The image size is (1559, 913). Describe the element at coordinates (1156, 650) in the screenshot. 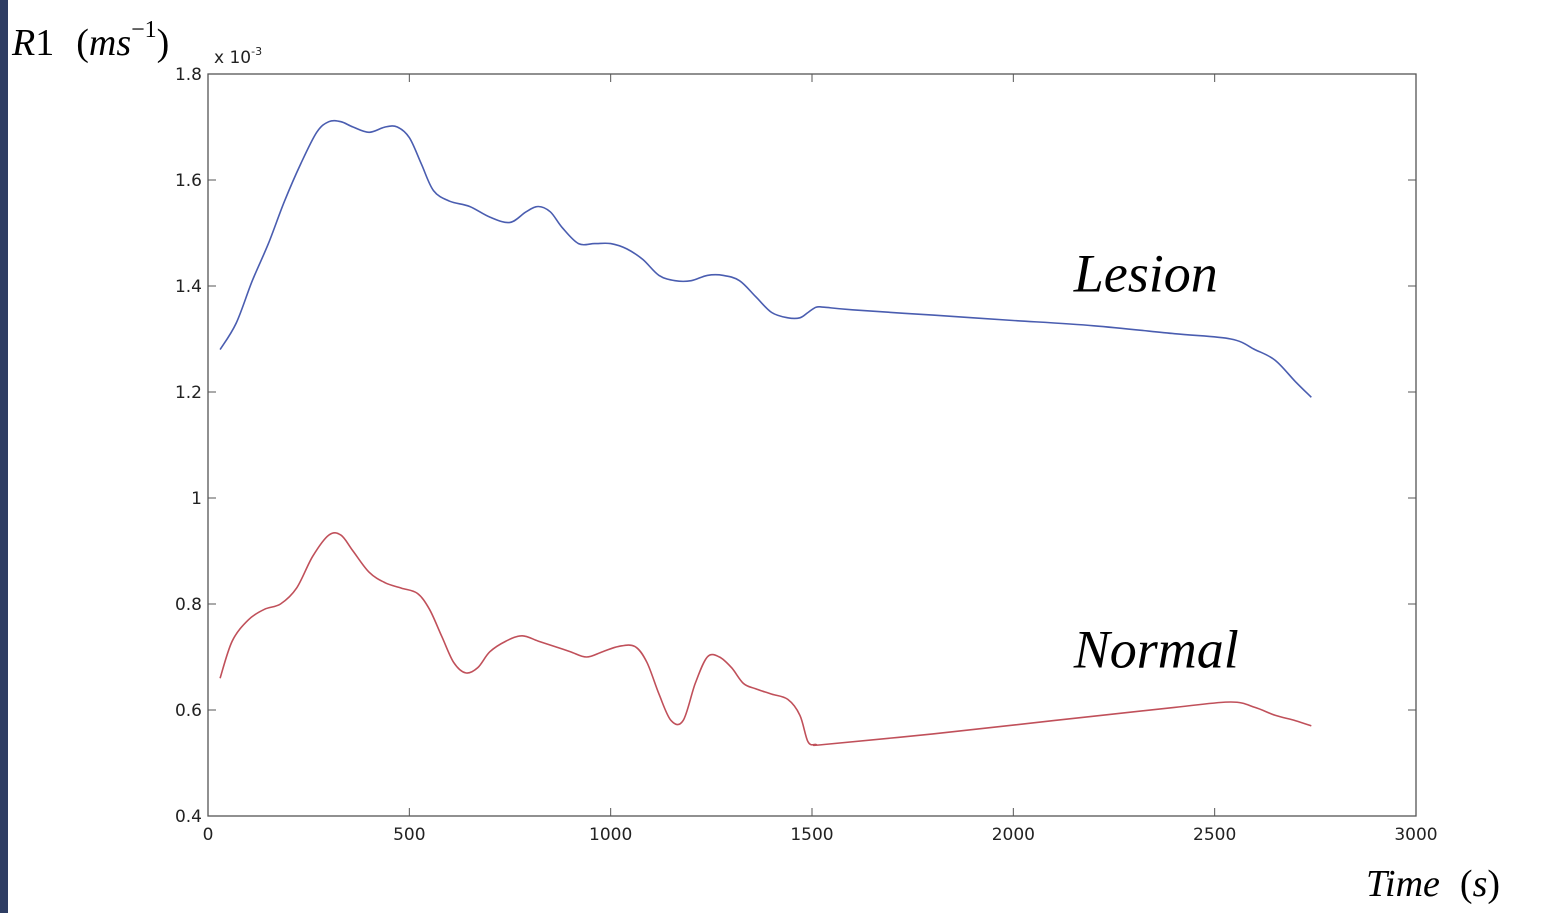

I see `normal-label: Normal` at that location.